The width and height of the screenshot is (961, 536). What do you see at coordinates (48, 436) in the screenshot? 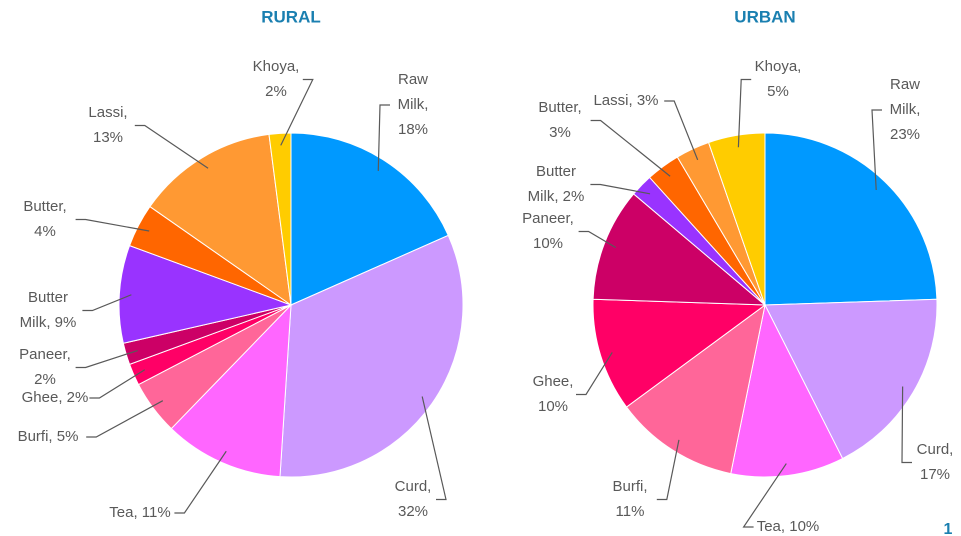
I see `data-label: Burfi, 5%` at bounding box center [48, 436].